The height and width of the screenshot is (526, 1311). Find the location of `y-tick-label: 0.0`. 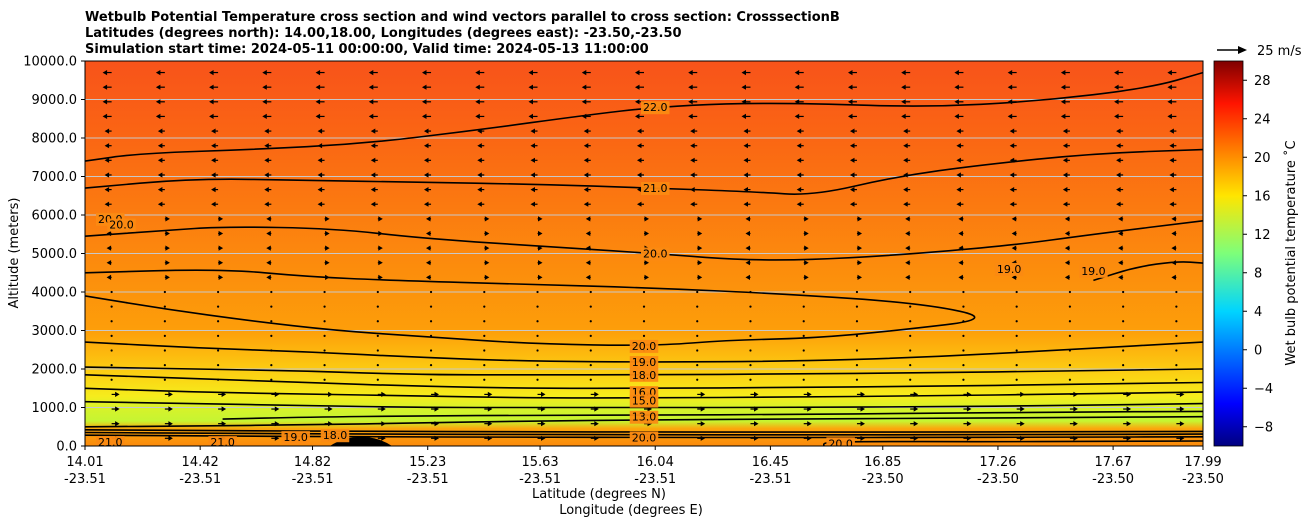

y-tick-label: 0.0 is located at coordinates (66, 447).